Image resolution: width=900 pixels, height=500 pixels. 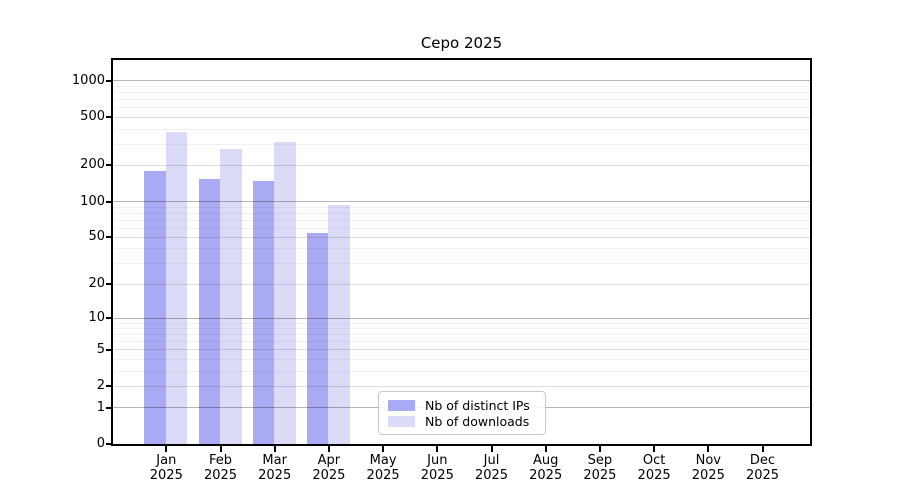 I want to click on x-axis-tick-label: Feb 2025, so click(x=221, y=468).